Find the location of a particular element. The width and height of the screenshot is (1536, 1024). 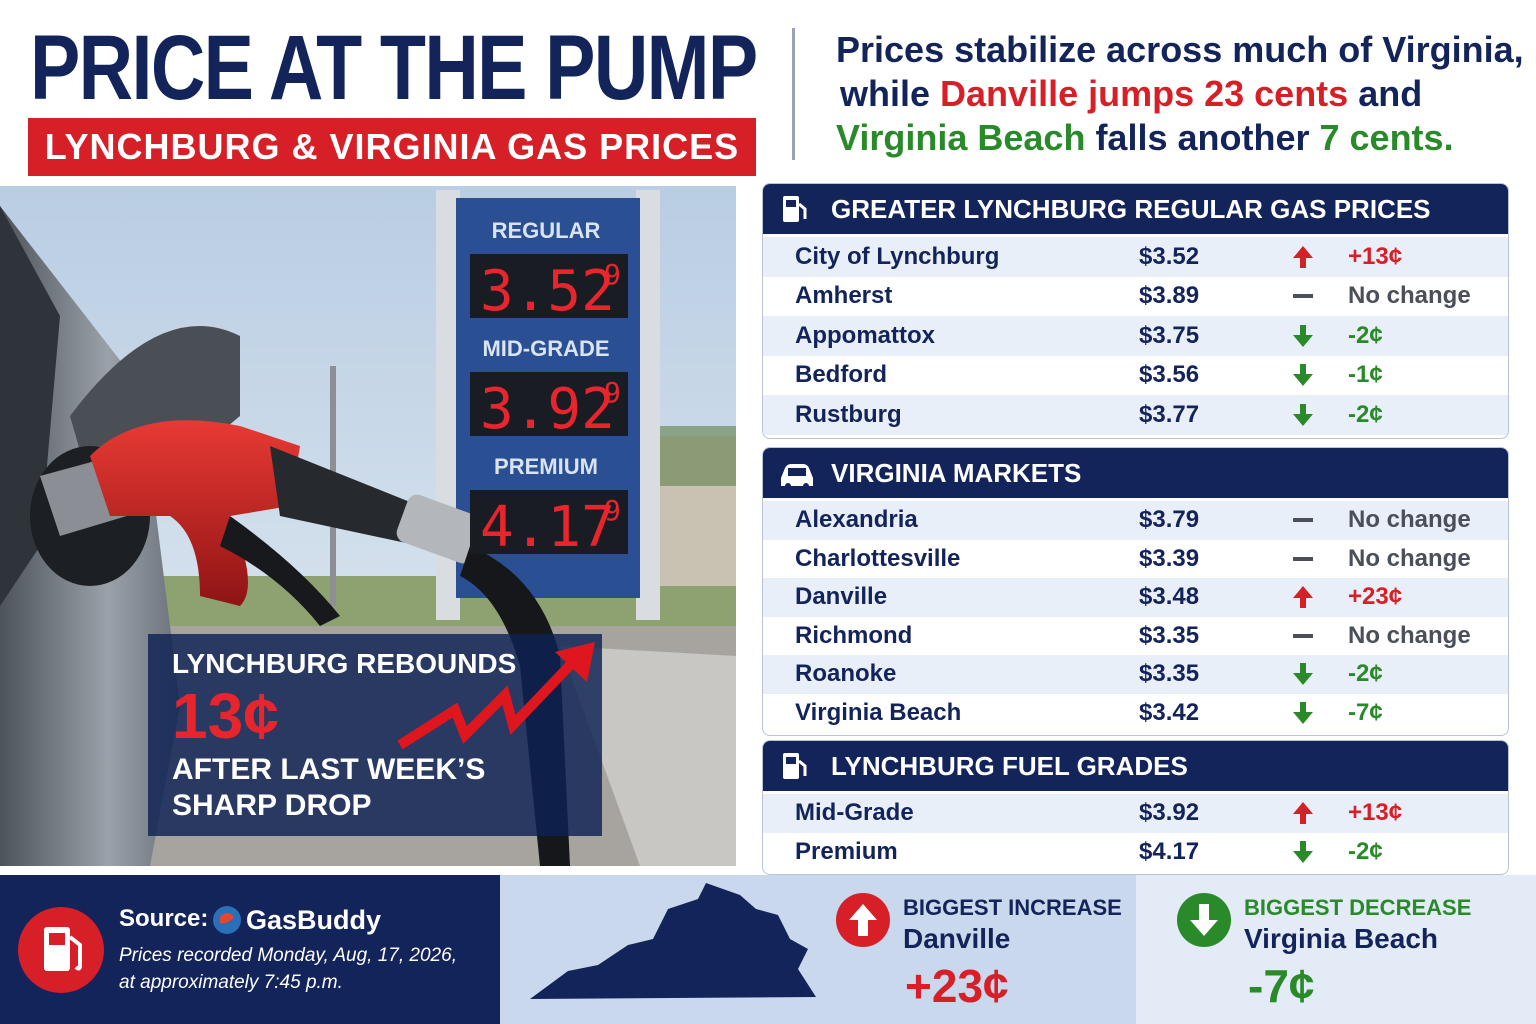

decrease-label: BIGGEST DECREASE is located at coordinates (1358, 907).